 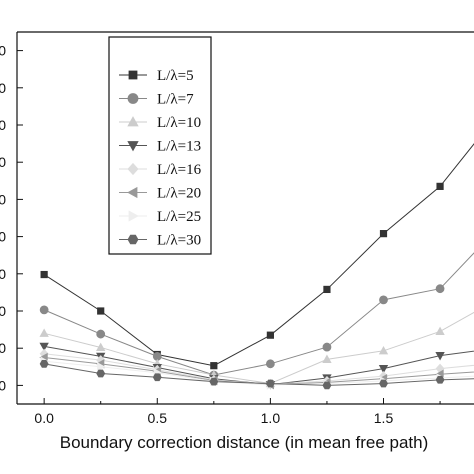 What do you see at coordinates (237, 412) in the screenshot?
I see `x-axis-ticks: 0.0 0.5 1.0 1.5` at bounding box center [237, 412].